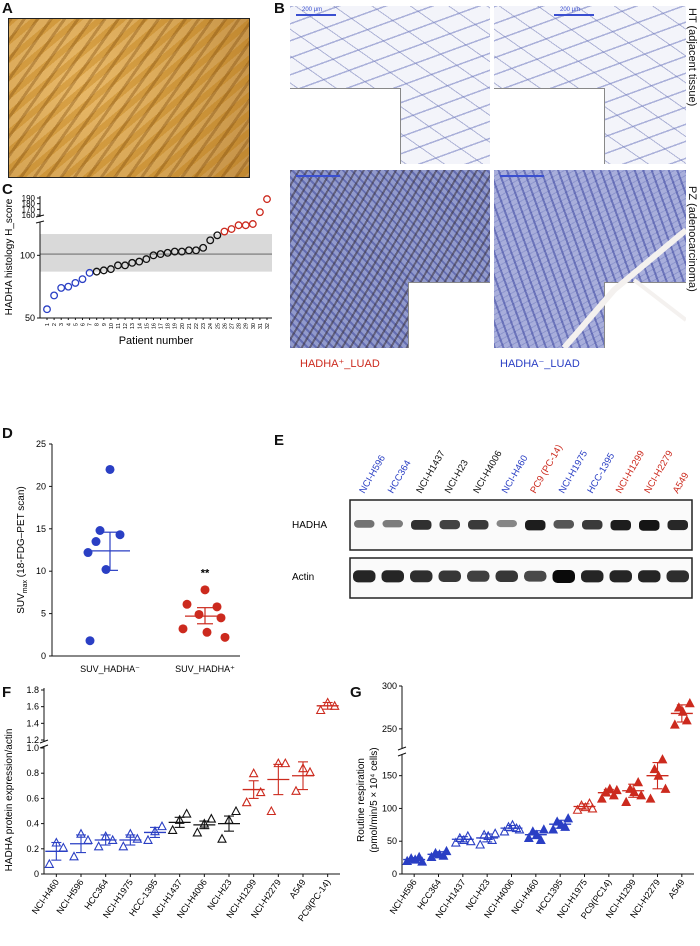 The height and width of the screenshot is (946, 700). What do you see at coordinates (218, 326) in the screenshot?
I see `x-tick-label: 25` at bounding box center [218, 326].